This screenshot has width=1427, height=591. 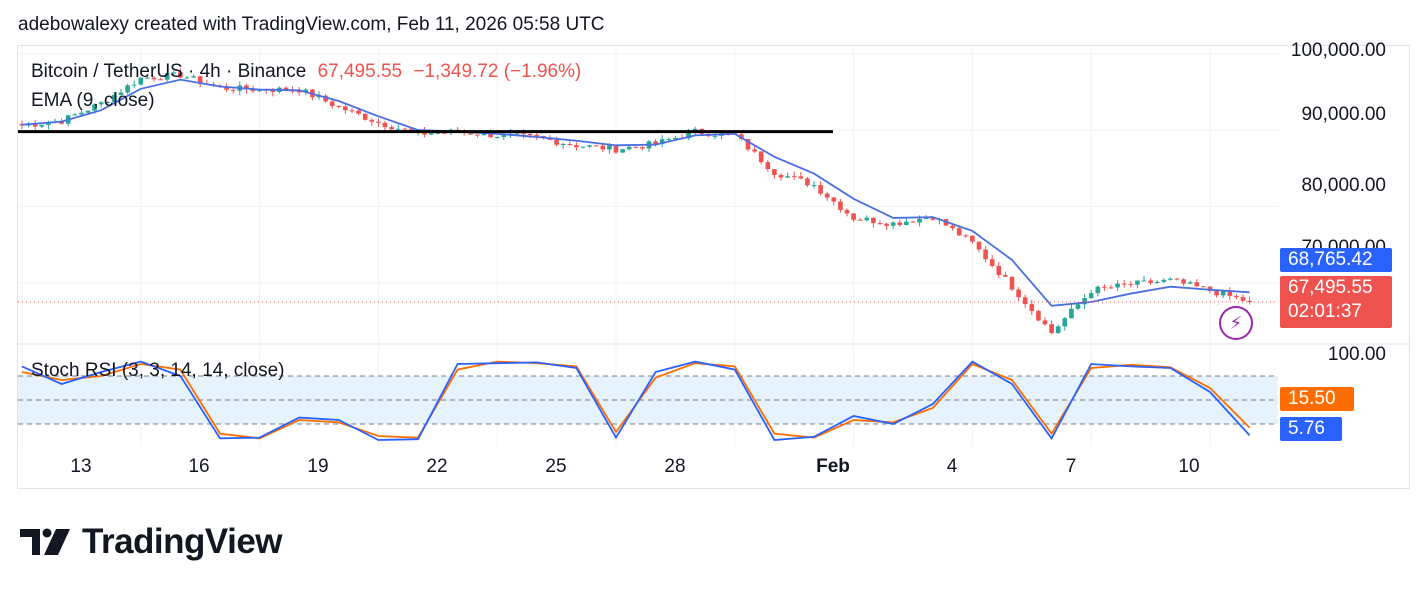 What do you see at coordinates (45, 541) in the screenshot?
I see `tradingview-logo-icon` at bounding box center [45, 541].